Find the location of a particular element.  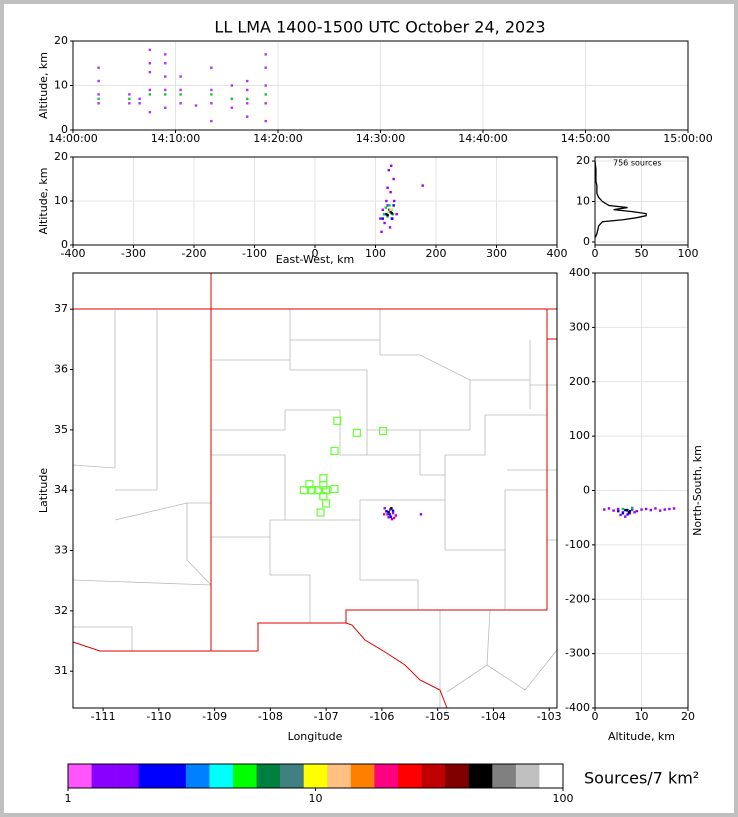

y-tick-label: 200 is located at coordinates (579, 381).